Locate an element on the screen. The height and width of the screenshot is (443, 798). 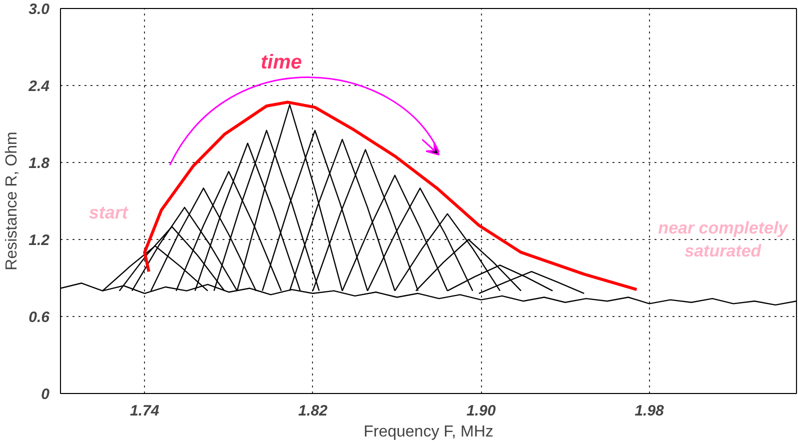
y-tick-label: 0.6 is located at coordinates (39, 317).